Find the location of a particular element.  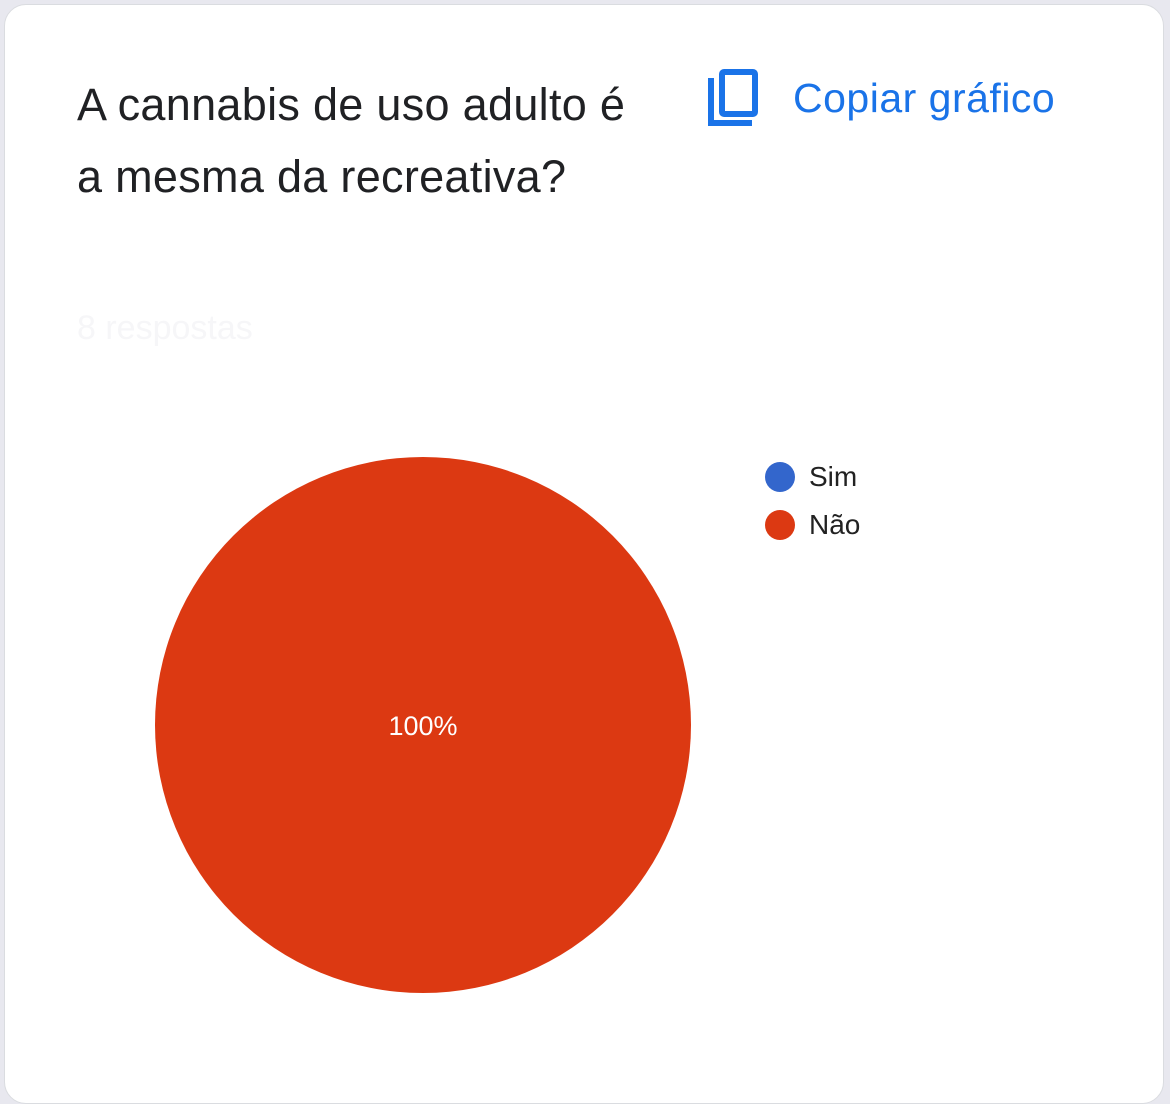

copy-chart-button: Copiar gráfico is located at coordinates (880, 98).